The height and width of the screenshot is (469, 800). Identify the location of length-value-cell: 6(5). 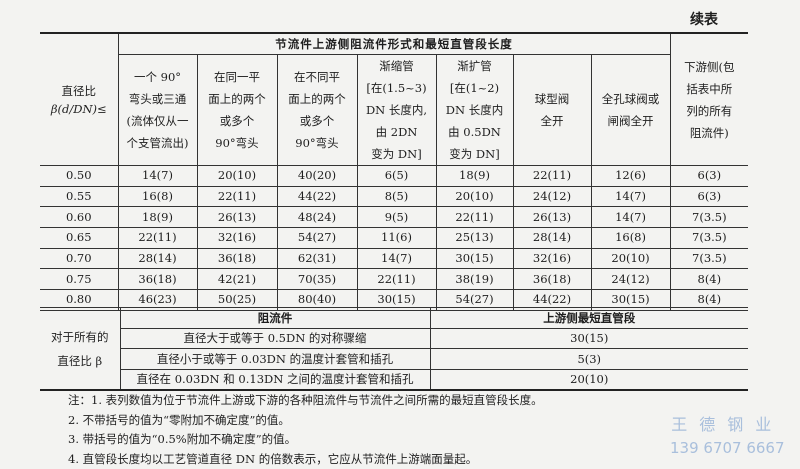
(396, 176).